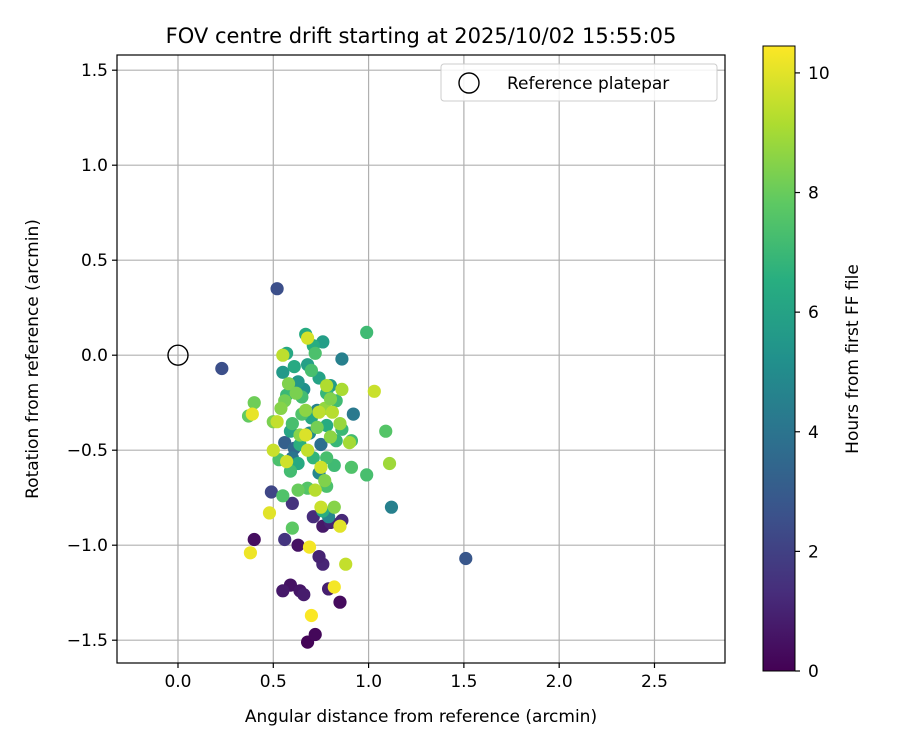 The width and height of the screenshot is (900, 754). What do you see at coordinates (813, 194) in the screenshot?
I see `colorbar-tick-label: 8` at bounding box center [813, 194].